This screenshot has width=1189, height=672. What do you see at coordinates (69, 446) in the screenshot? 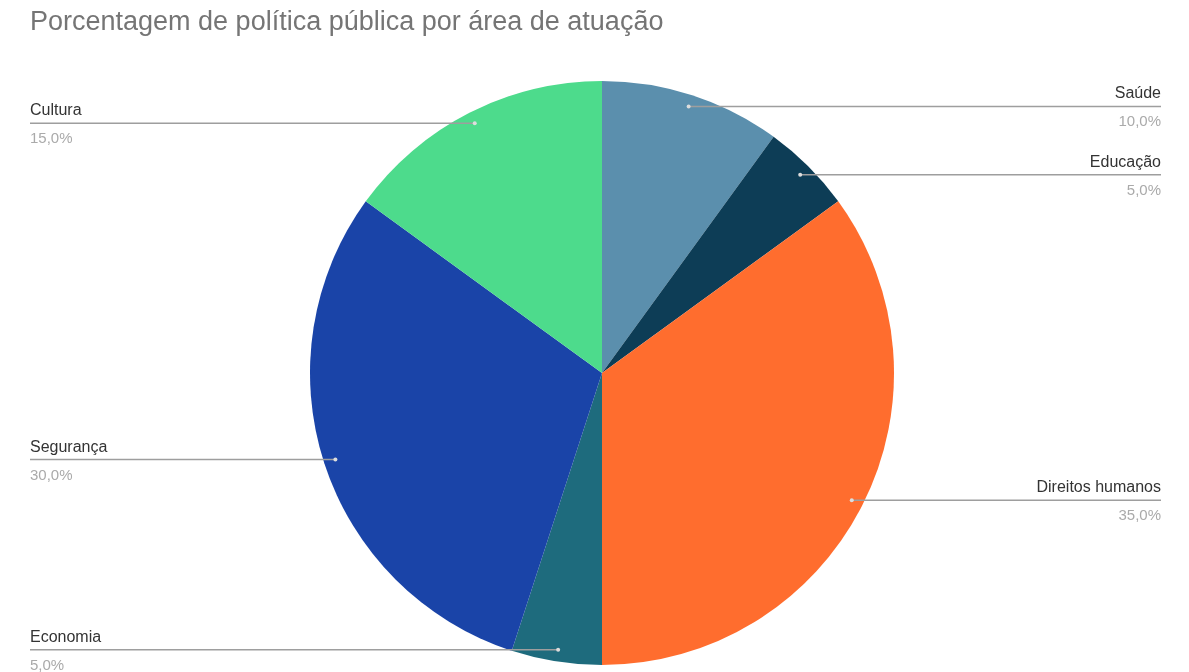
I see `slice-label: Segurança` at bounding box center [69, 446].